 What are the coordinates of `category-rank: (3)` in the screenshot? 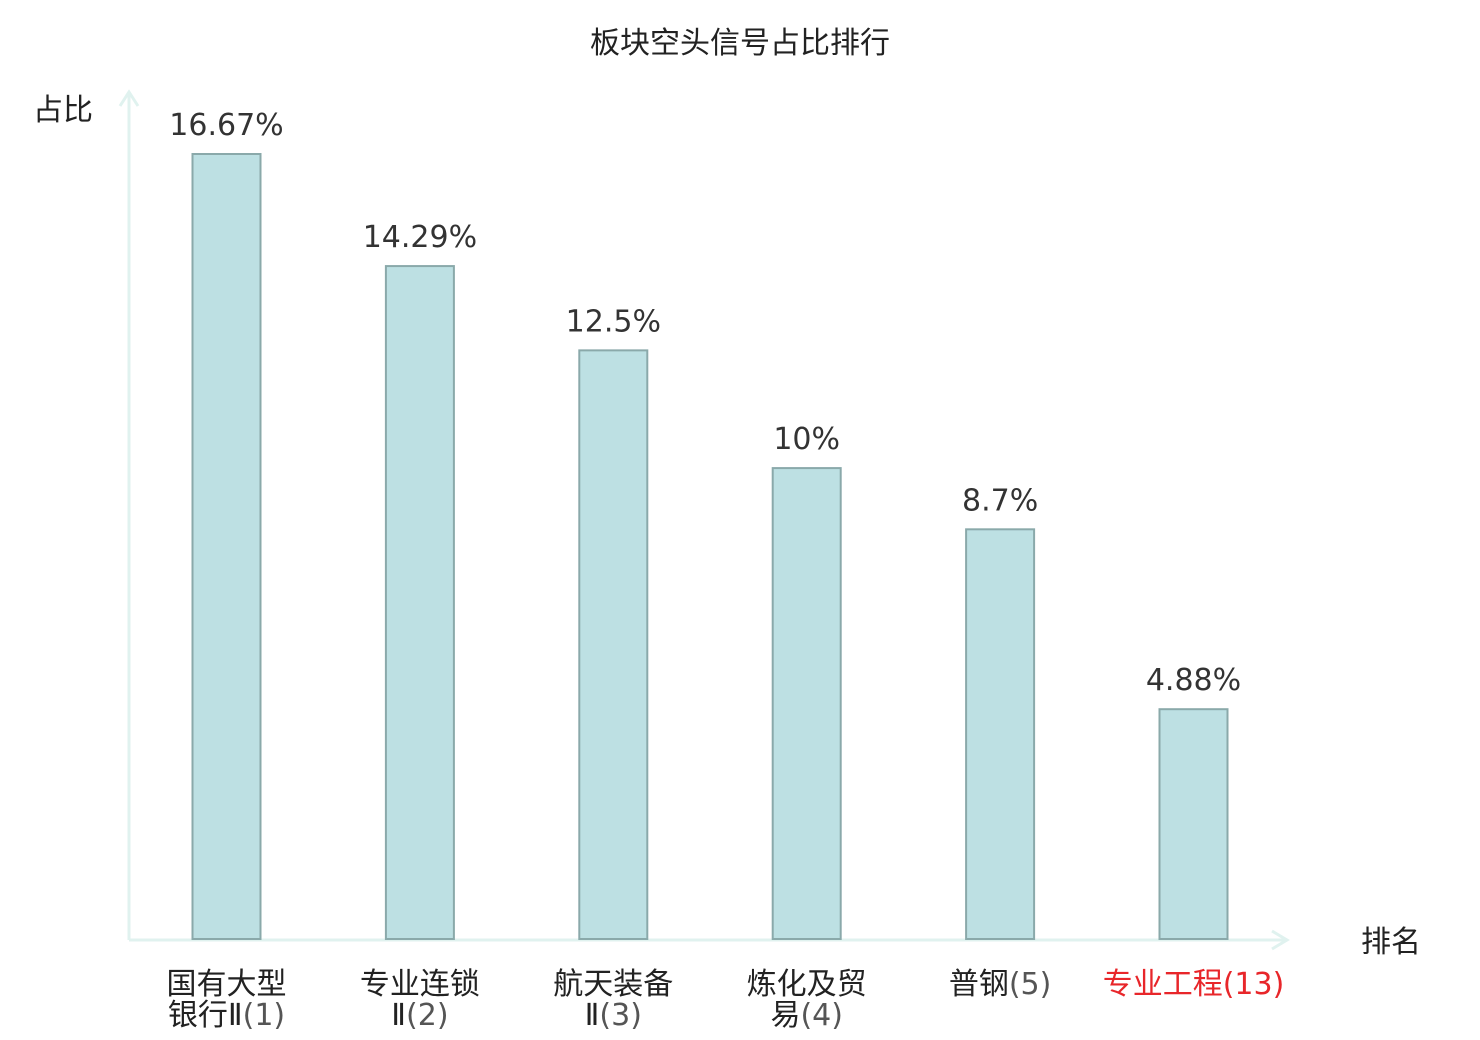 It's located at (620, 1015).